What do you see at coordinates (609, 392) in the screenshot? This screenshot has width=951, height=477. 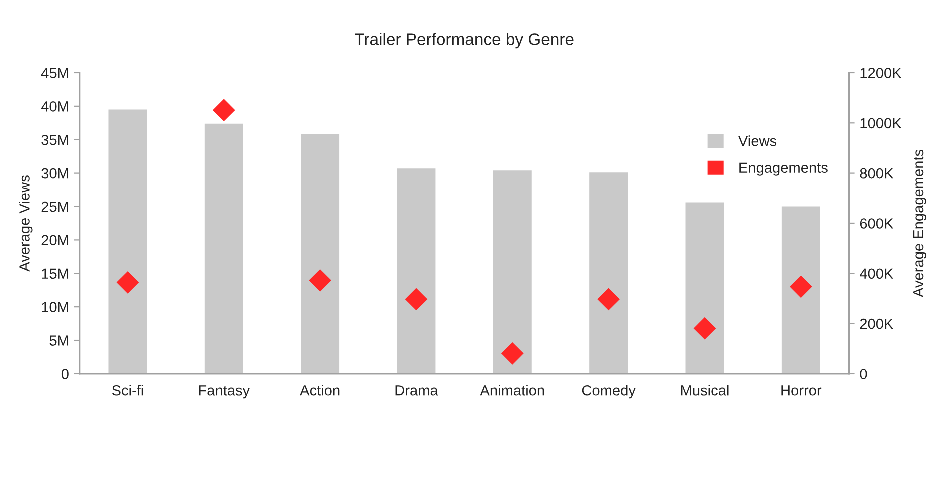 I see `x-tick-label: Comedy` at bounding box center [609, 392].